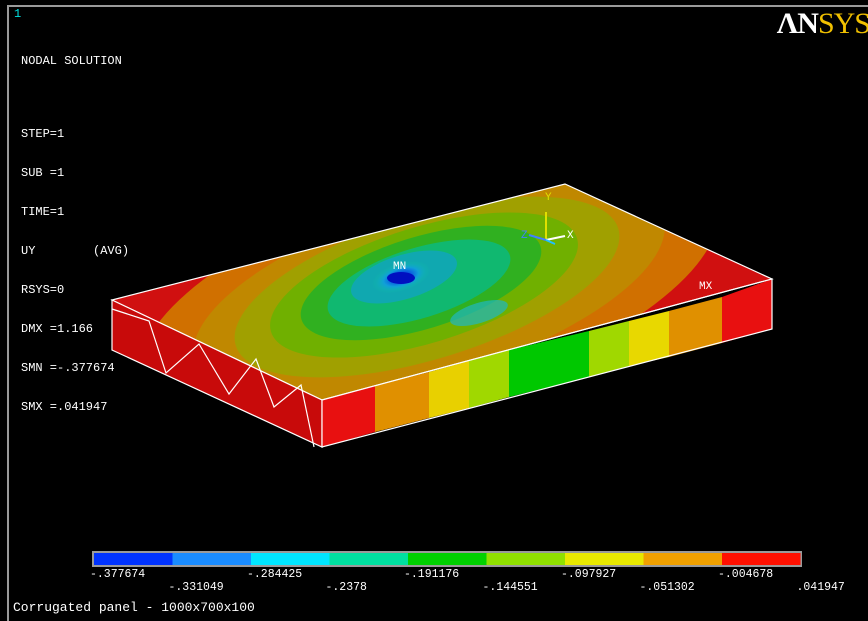 This screenshot has width=868, height=621. What do you see at coordinates (746, 574) in the screenshot?
I see `legend-tick-label: -.004678` at bounding box center [746, 574].